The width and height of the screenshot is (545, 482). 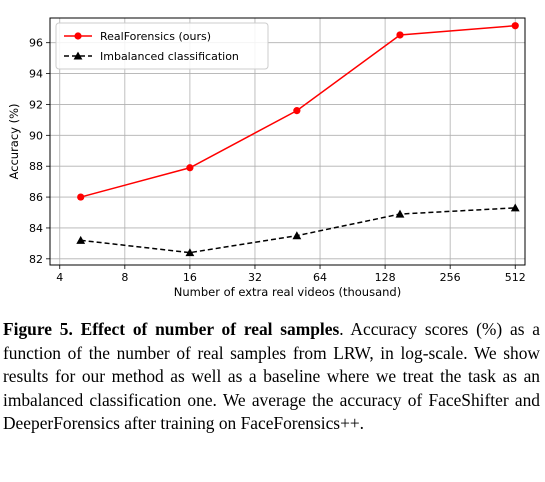 What do you see at coordinates (255, 277) in the screenshot?
I see `x-tick-label: 32` at bounding box center [255, 277].